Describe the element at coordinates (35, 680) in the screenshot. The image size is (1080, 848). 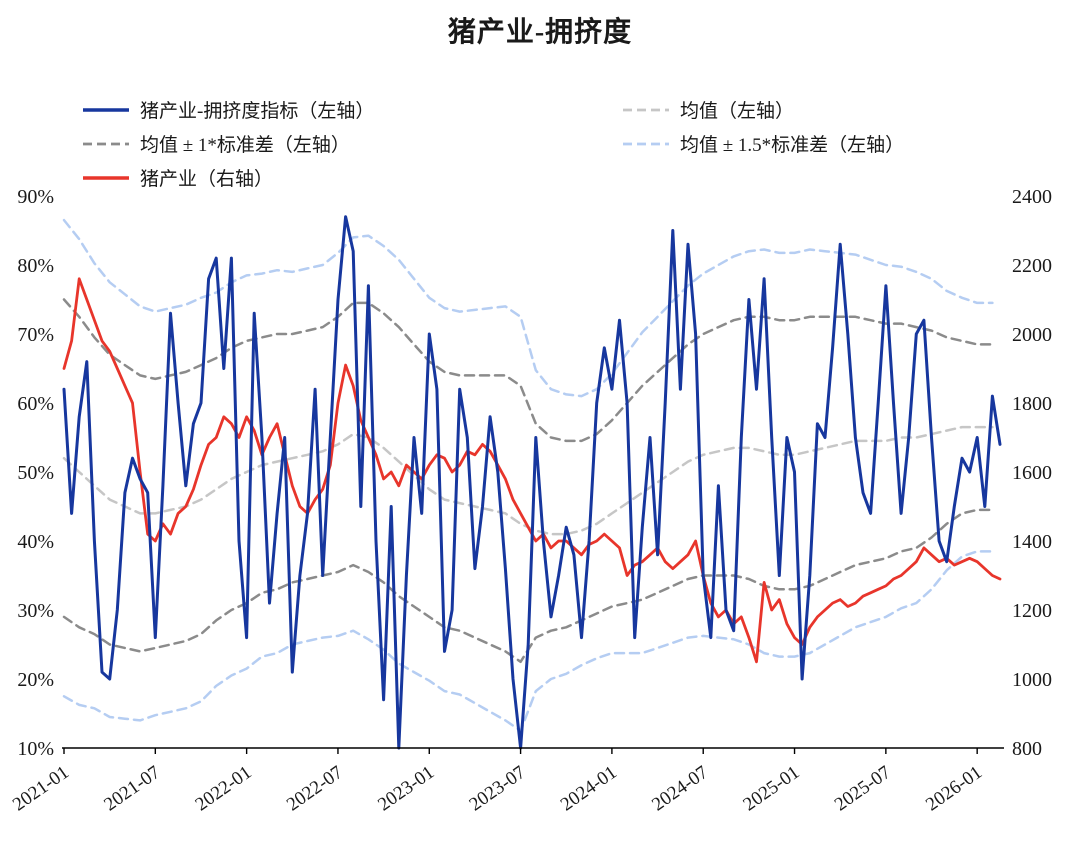
I see `y-axis-left-label: 20%` at that location.